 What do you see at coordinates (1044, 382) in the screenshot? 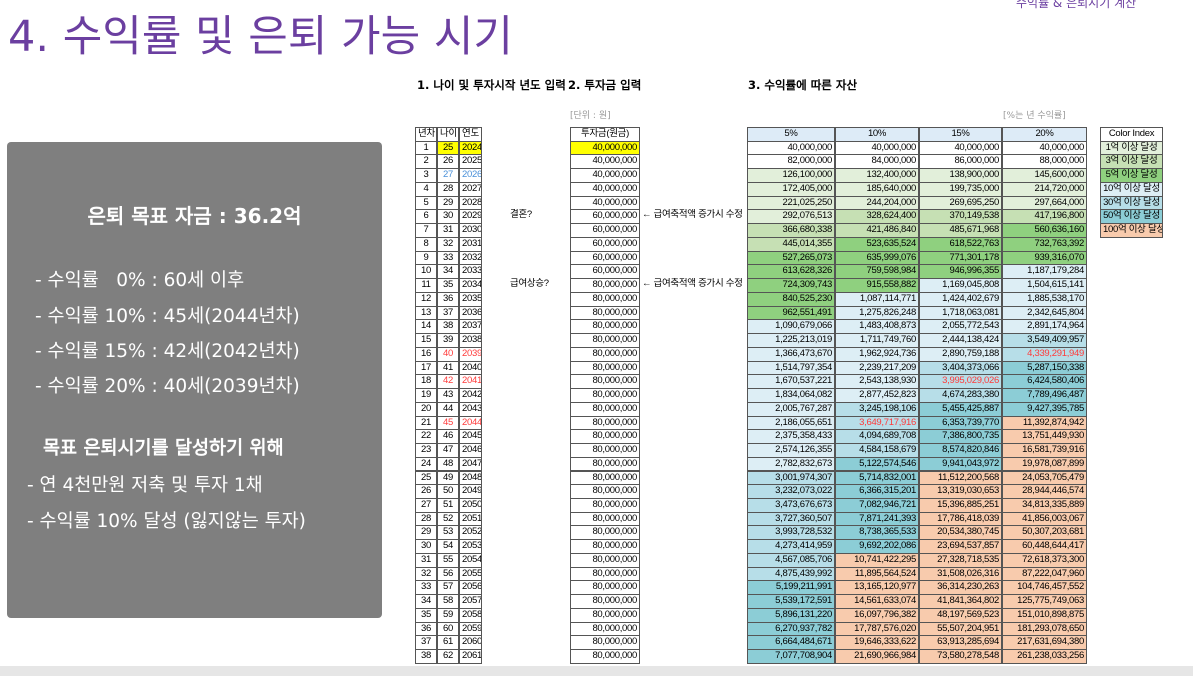
I see `sheet-cell: 6,424,580,406` at bounding box center [1044, 382].